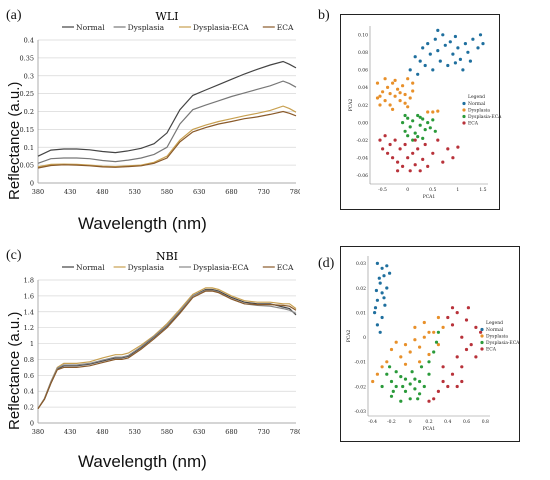  Describe the element at coordinates (363, 106) in the screenshot. I see `y-tick-label: 0.02` at that location.